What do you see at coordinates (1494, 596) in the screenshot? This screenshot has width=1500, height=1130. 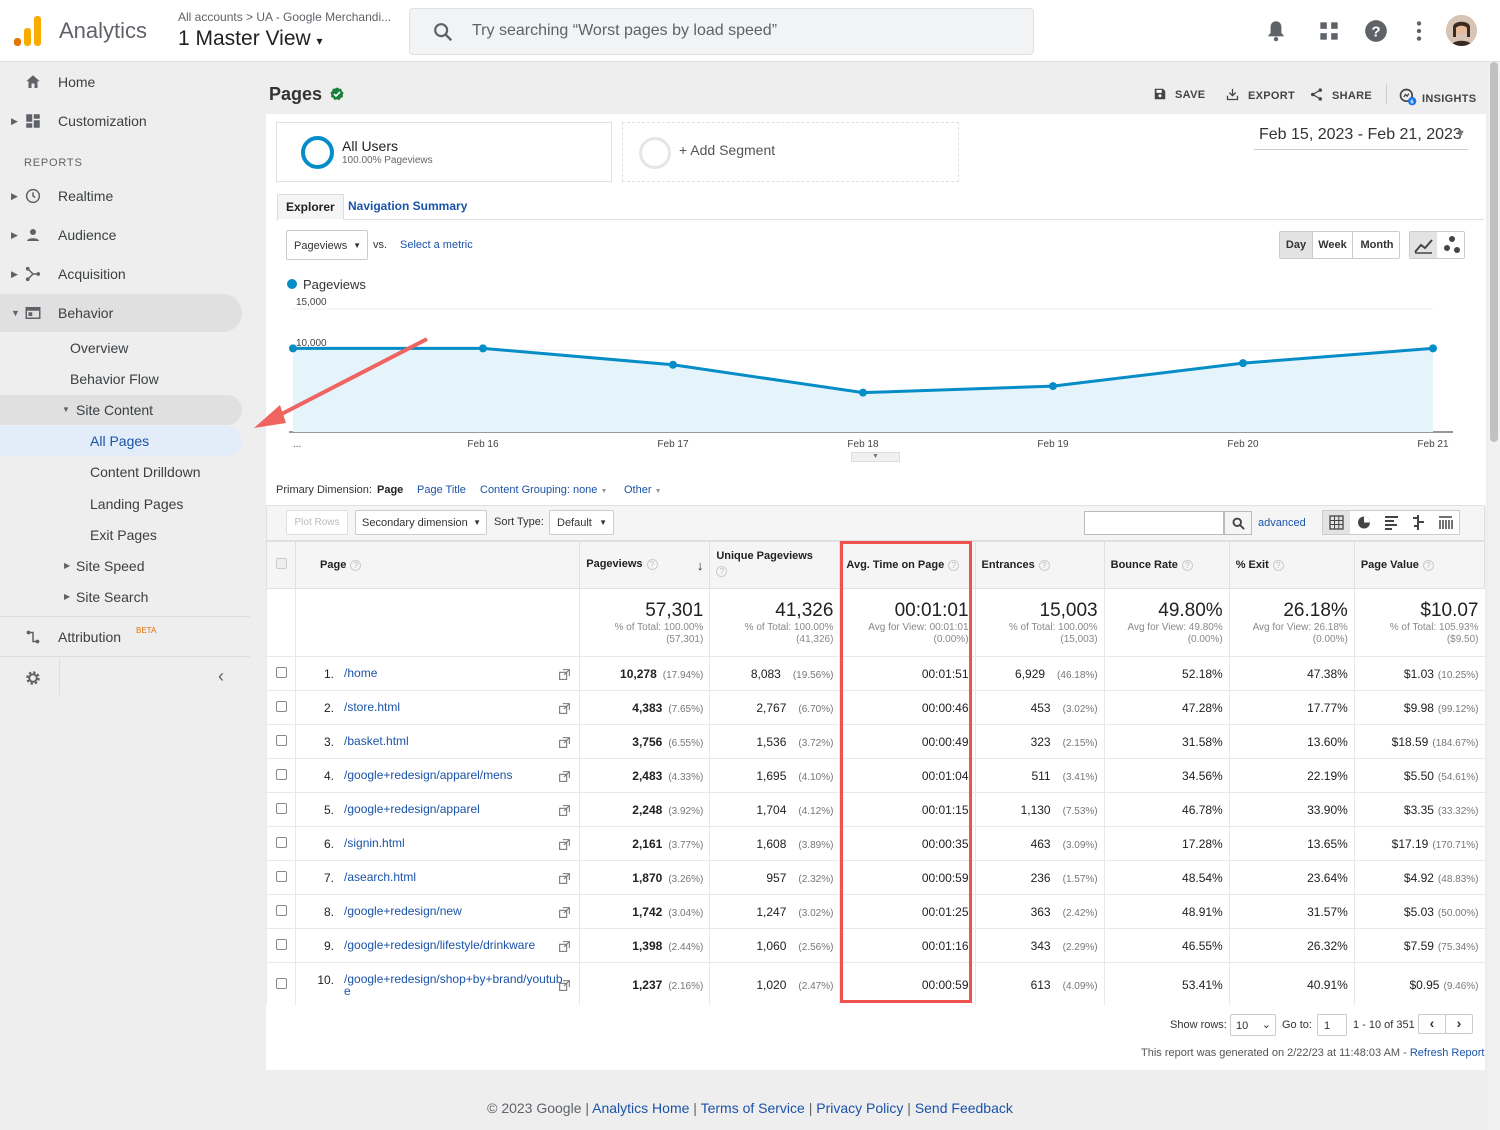 I see `page-scrollbar` at bounding box center [1494, 596].